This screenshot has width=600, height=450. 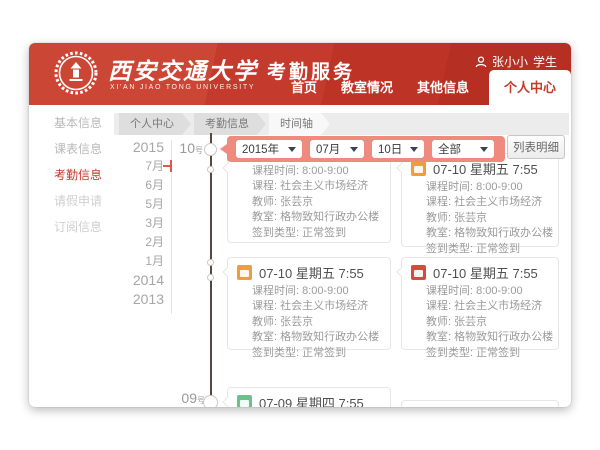 What do you see at coordinates (211, 270) in the screenshot?
I see `timeline-axis` at bounding box center [211, 270].